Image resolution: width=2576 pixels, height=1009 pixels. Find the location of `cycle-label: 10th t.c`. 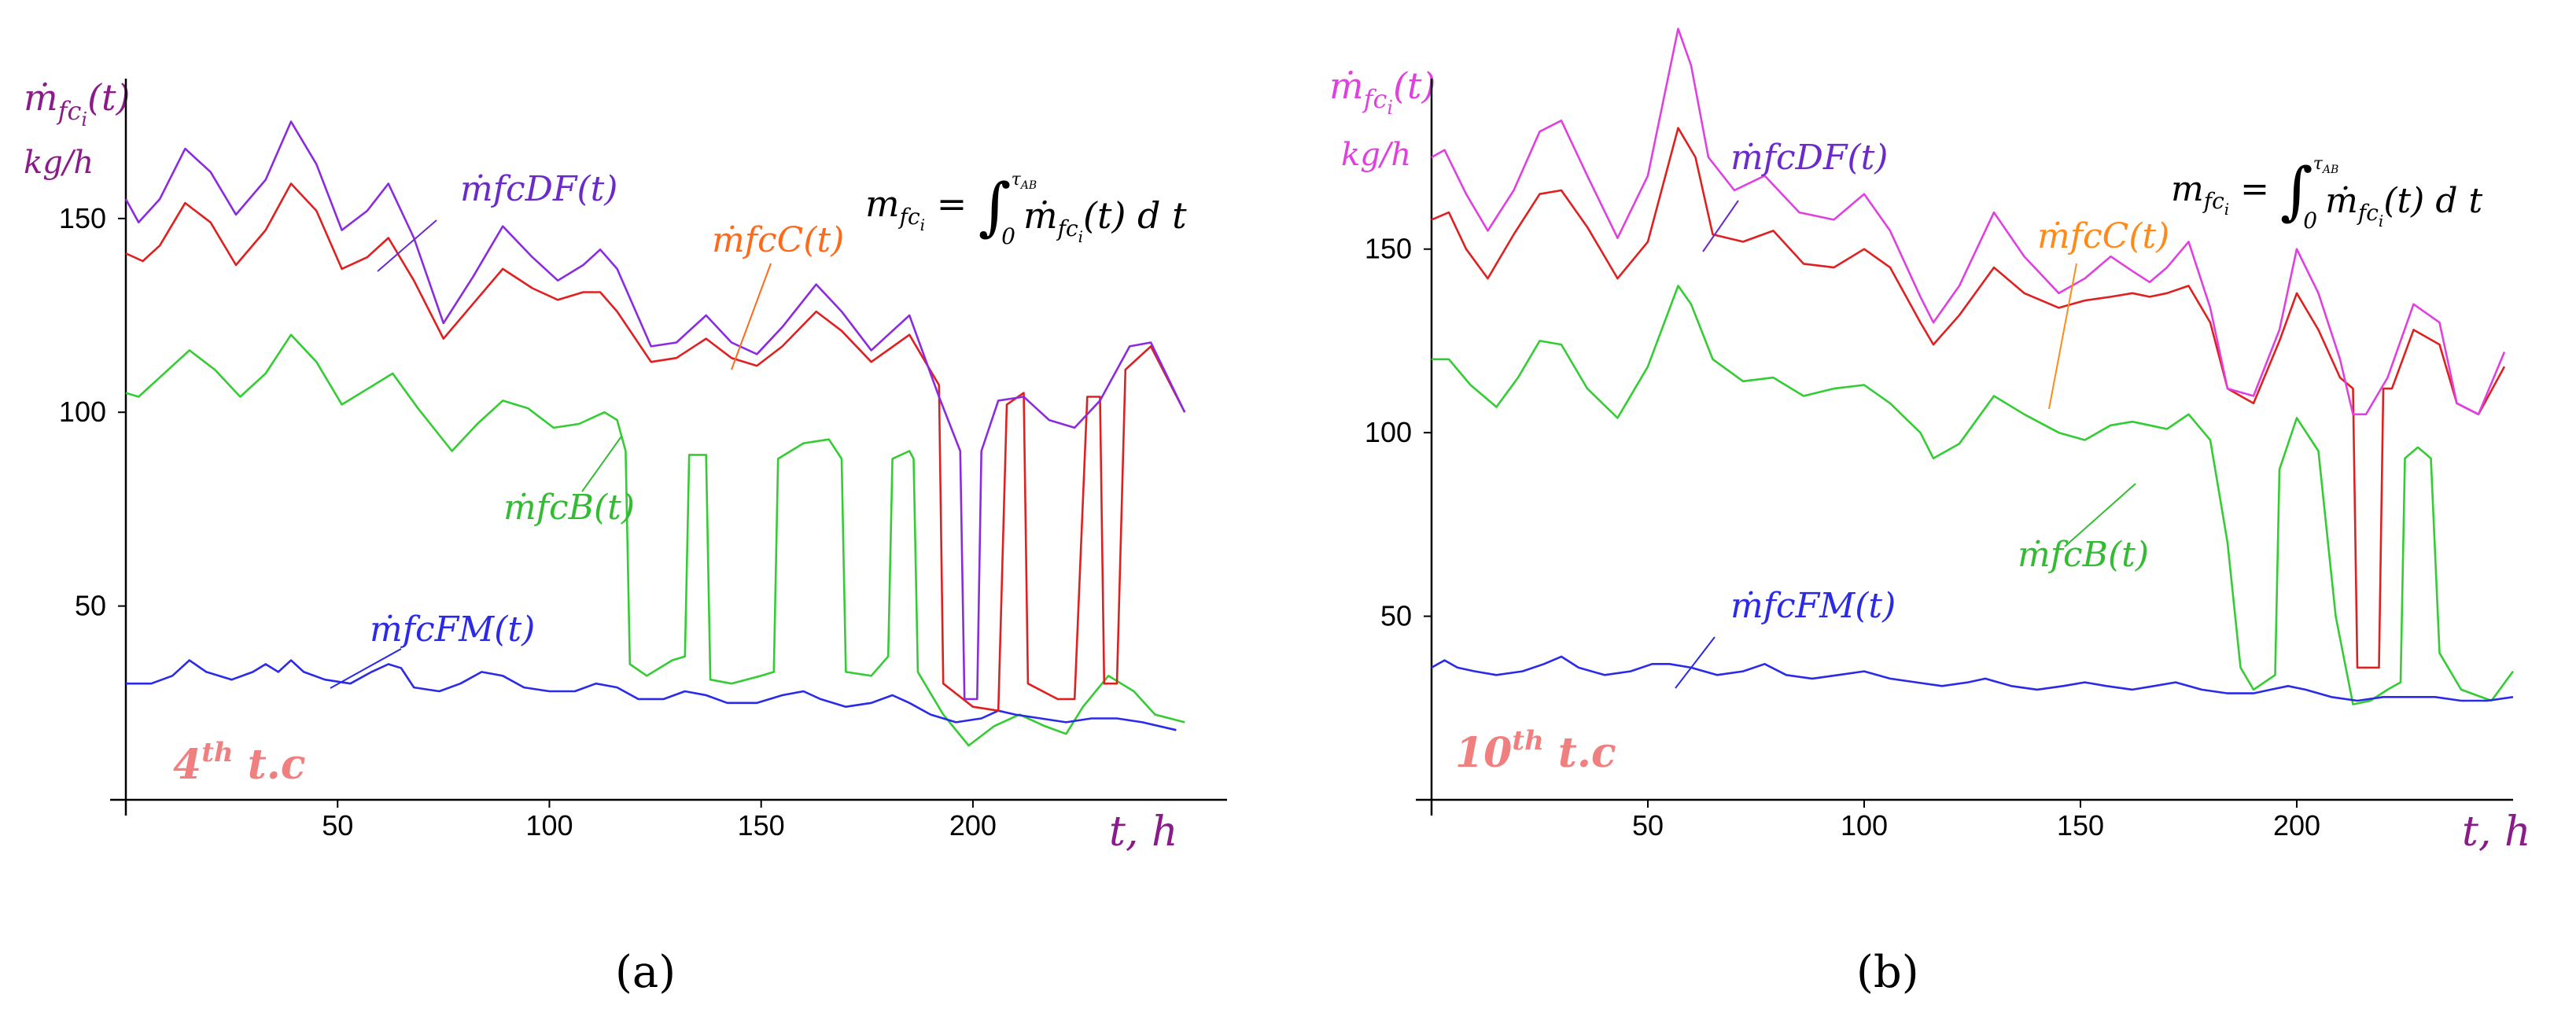

cycle-label: 10th t.c is located at coordinates (1535, 751).